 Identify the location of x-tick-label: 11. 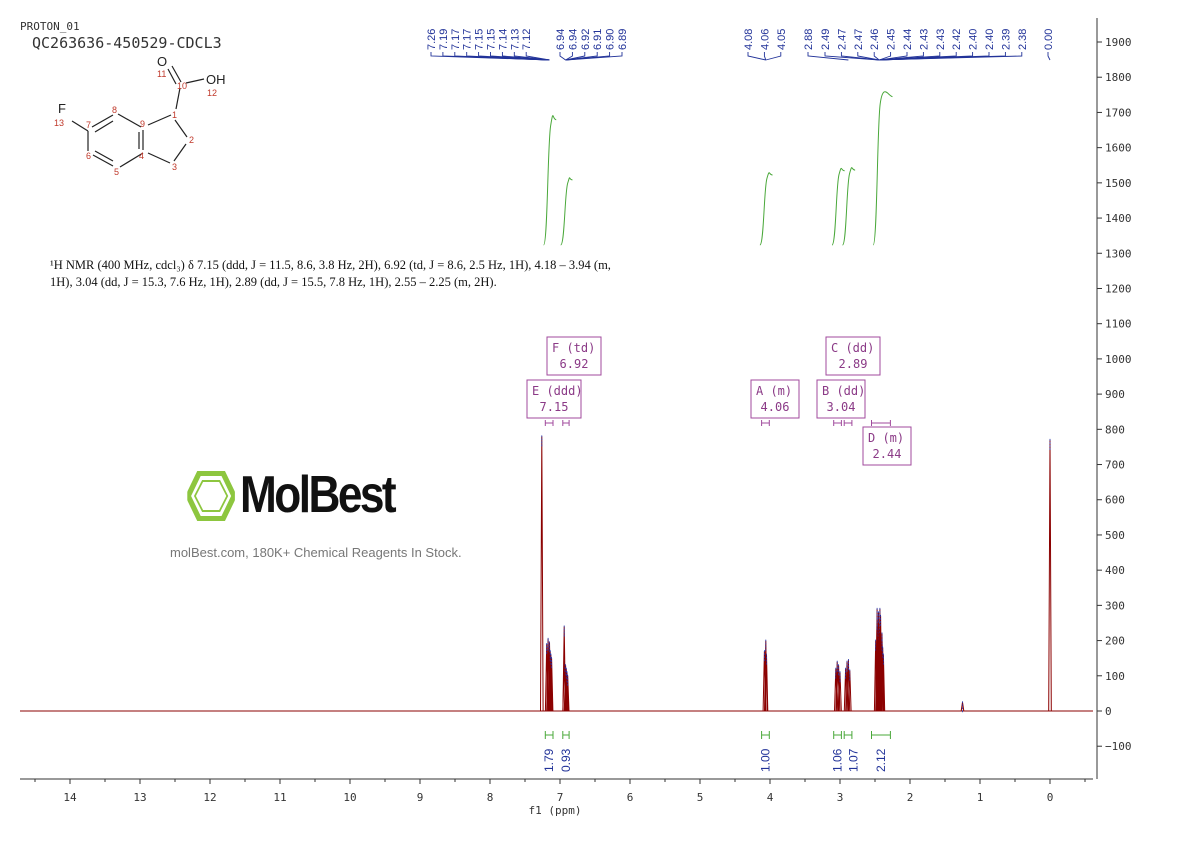
(279, 797).